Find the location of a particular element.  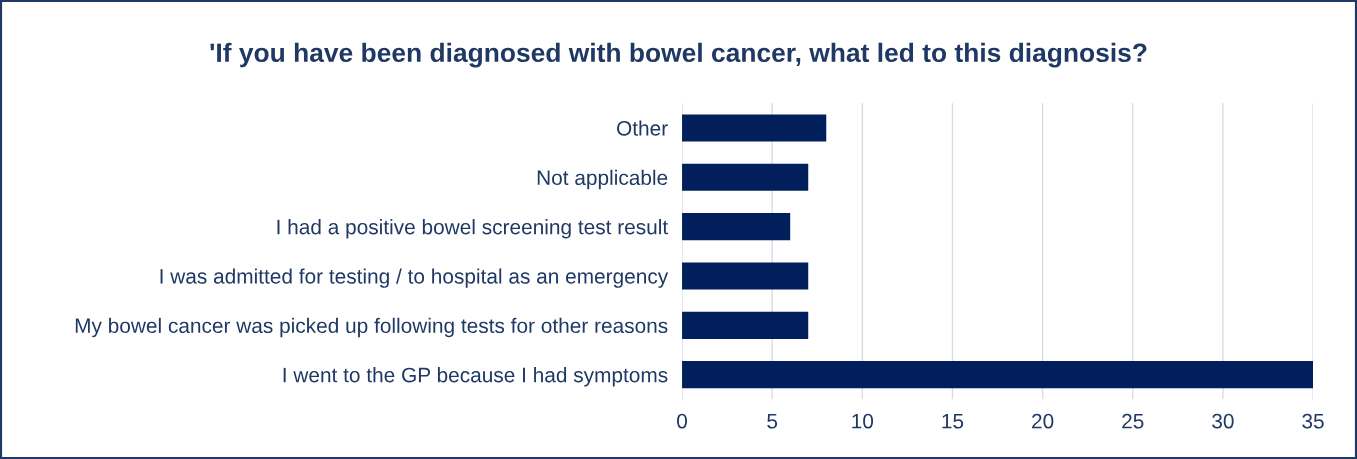

y-tick-label: I was admitted for testing / to hospital as an emergency is located at coordinates (414, 278).